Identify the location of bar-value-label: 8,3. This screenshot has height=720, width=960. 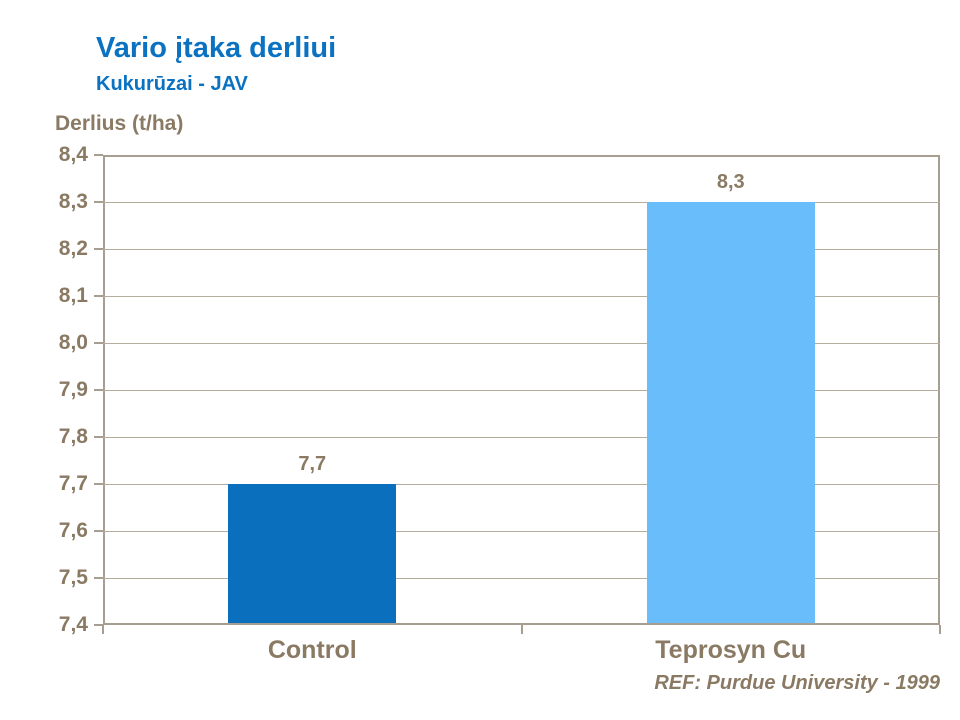
(730, 182).